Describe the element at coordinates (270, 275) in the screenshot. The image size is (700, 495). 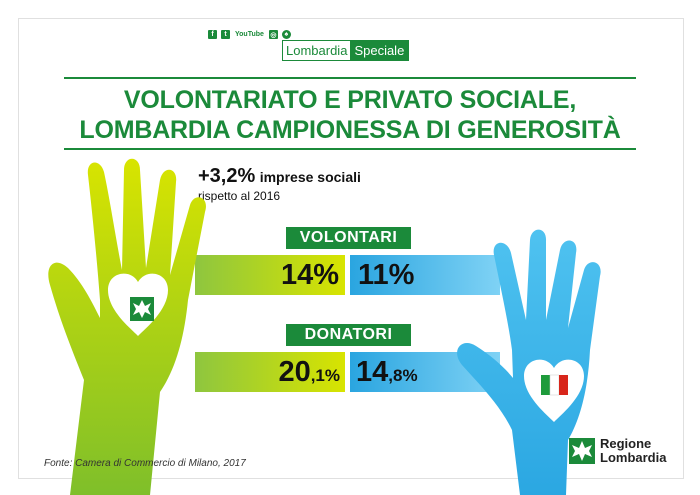
I see `volontari-left-bar` at that location.